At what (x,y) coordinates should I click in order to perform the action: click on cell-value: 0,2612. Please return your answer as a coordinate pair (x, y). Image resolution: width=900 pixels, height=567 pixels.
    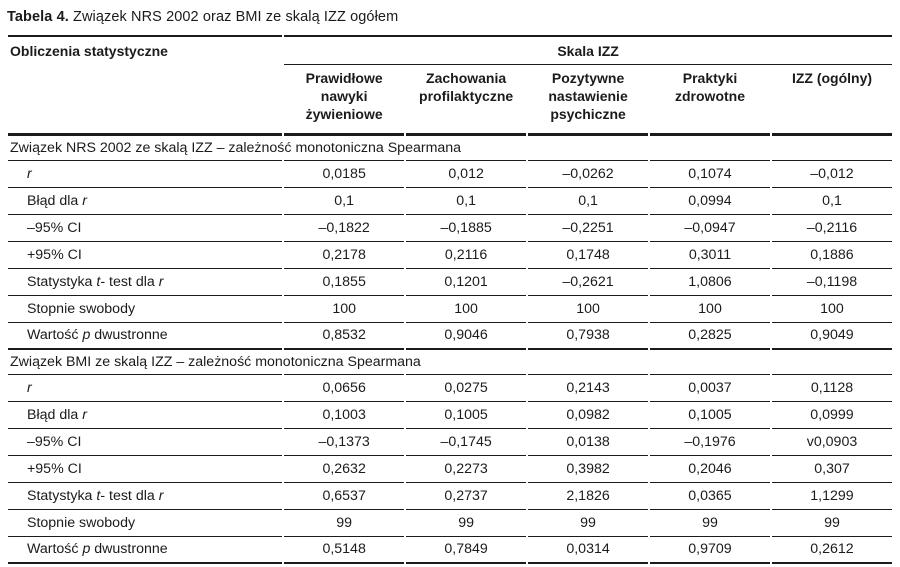
    Looking at the image, I should click on (831, 550).